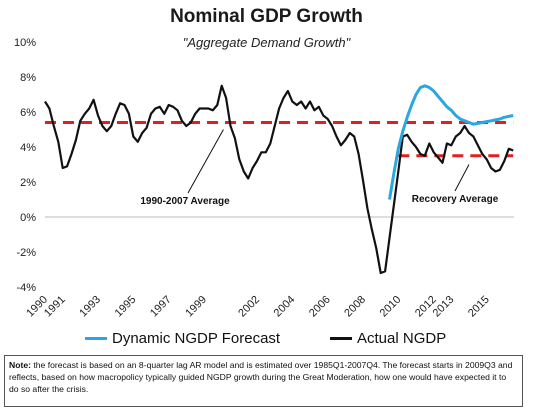  Describe the element at coordinates (28, 148) in the screenshot. I see `y-tick-label: 4%` at that location.